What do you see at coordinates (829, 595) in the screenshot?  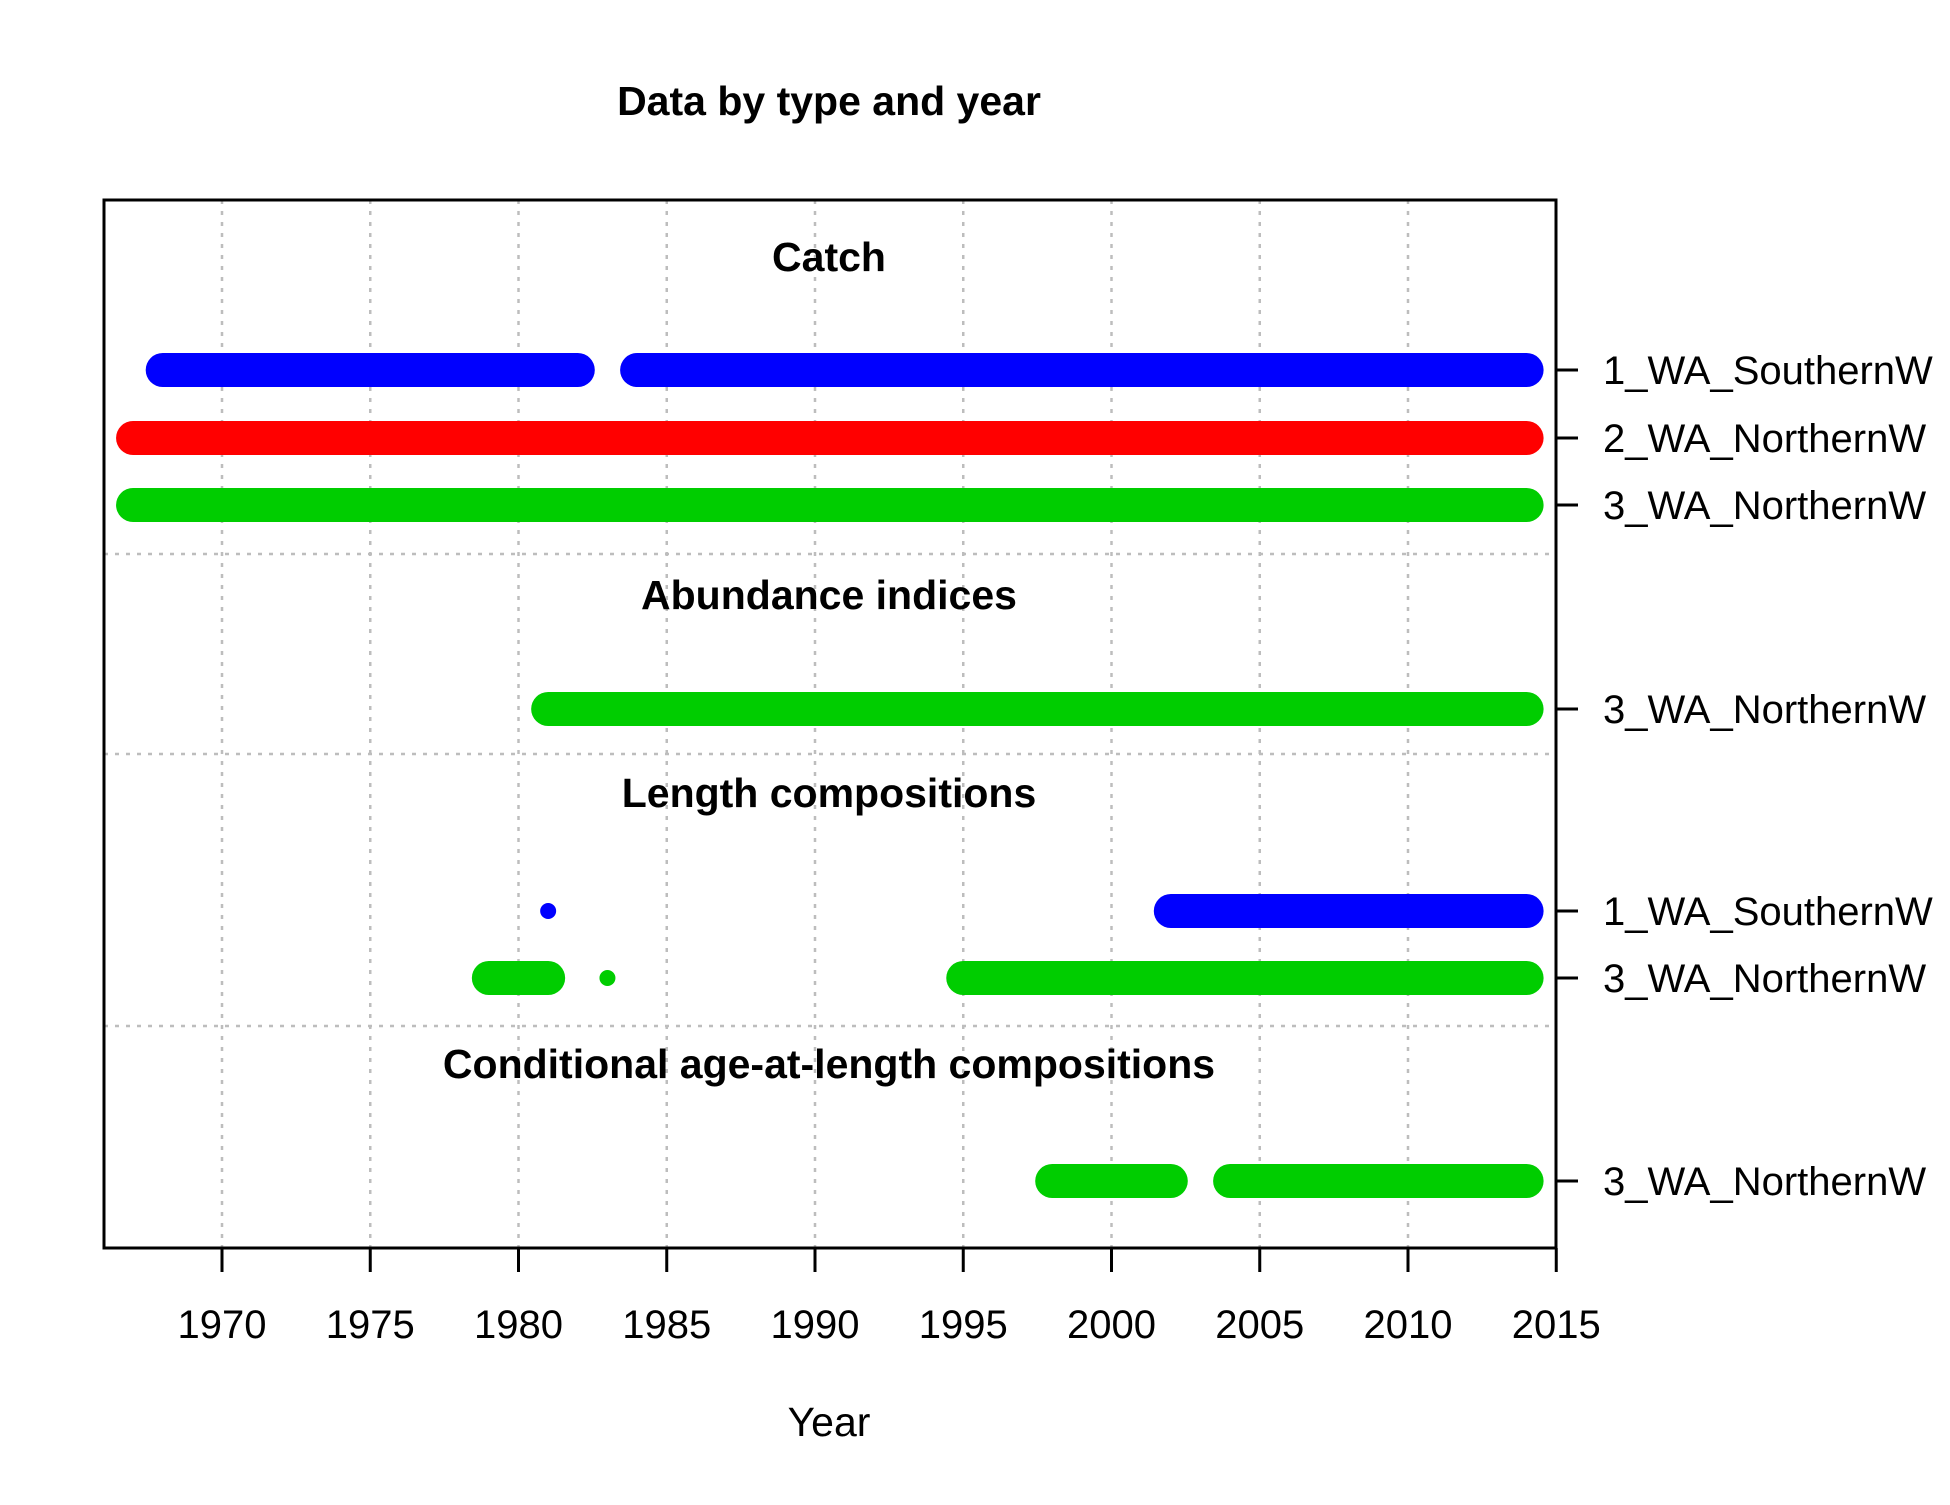 I see `section-title: Abundance indices` at bounding box center [829, 595].